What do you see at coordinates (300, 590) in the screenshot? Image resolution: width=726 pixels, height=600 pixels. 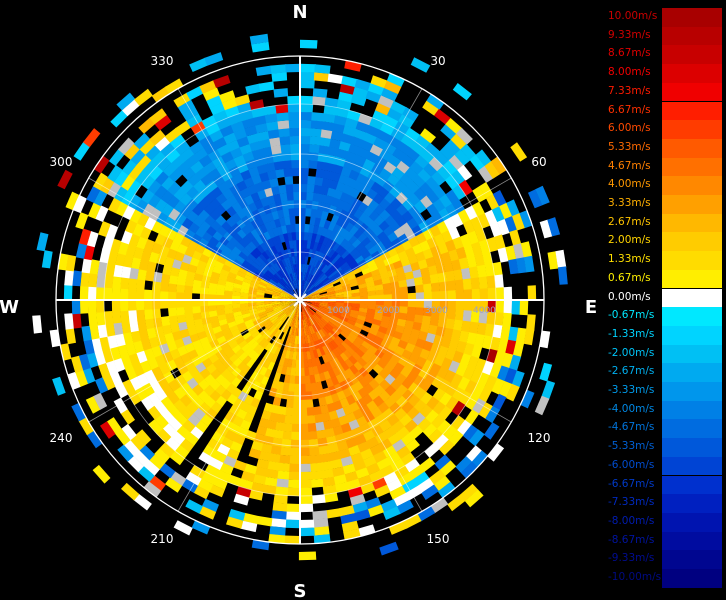 I see `compass-south: S` at bounding box center [300, 590].